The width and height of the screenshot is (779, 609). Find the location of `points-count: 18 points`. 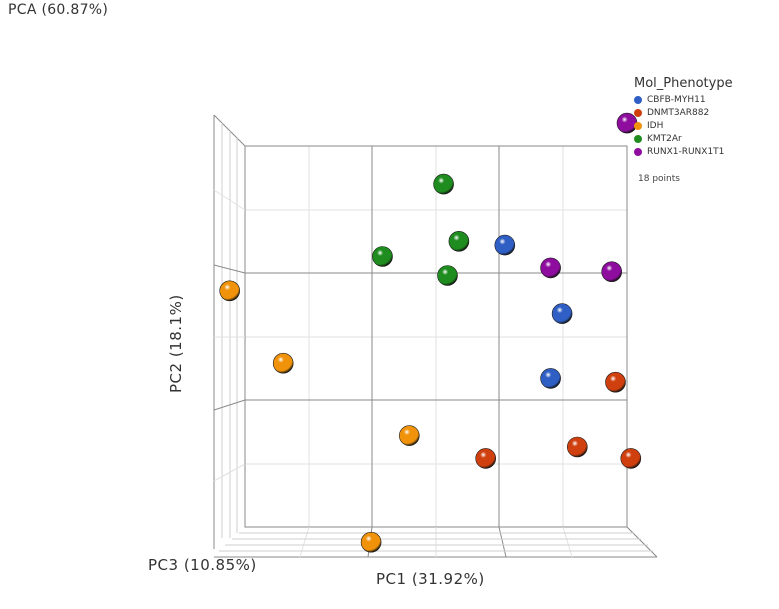

points-count: 18 points is located at coordinates (659, 179).